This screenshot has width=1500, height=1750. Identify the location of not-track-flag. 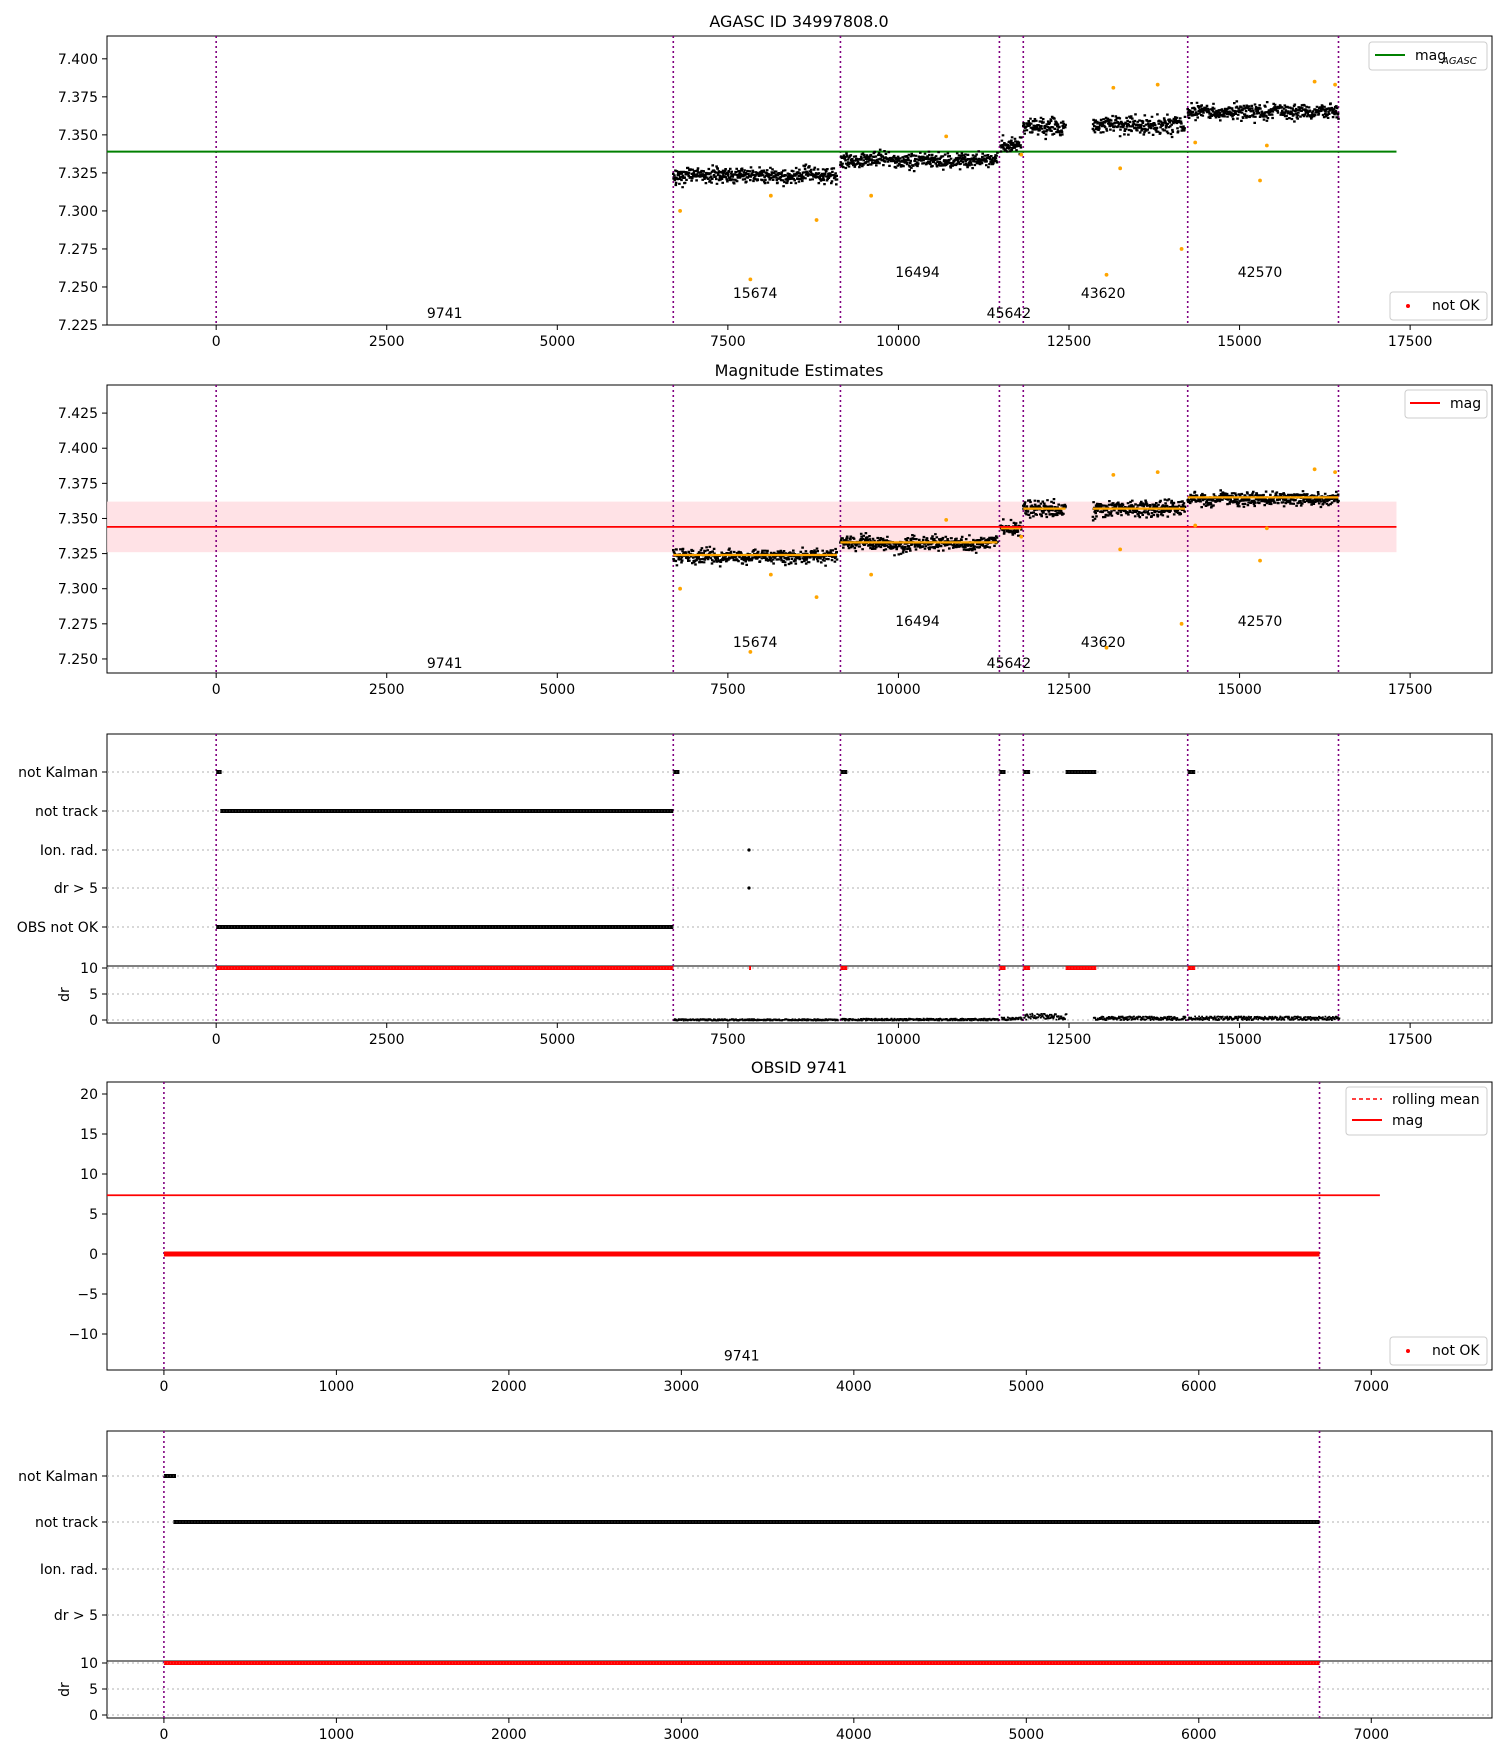
(447, 811).